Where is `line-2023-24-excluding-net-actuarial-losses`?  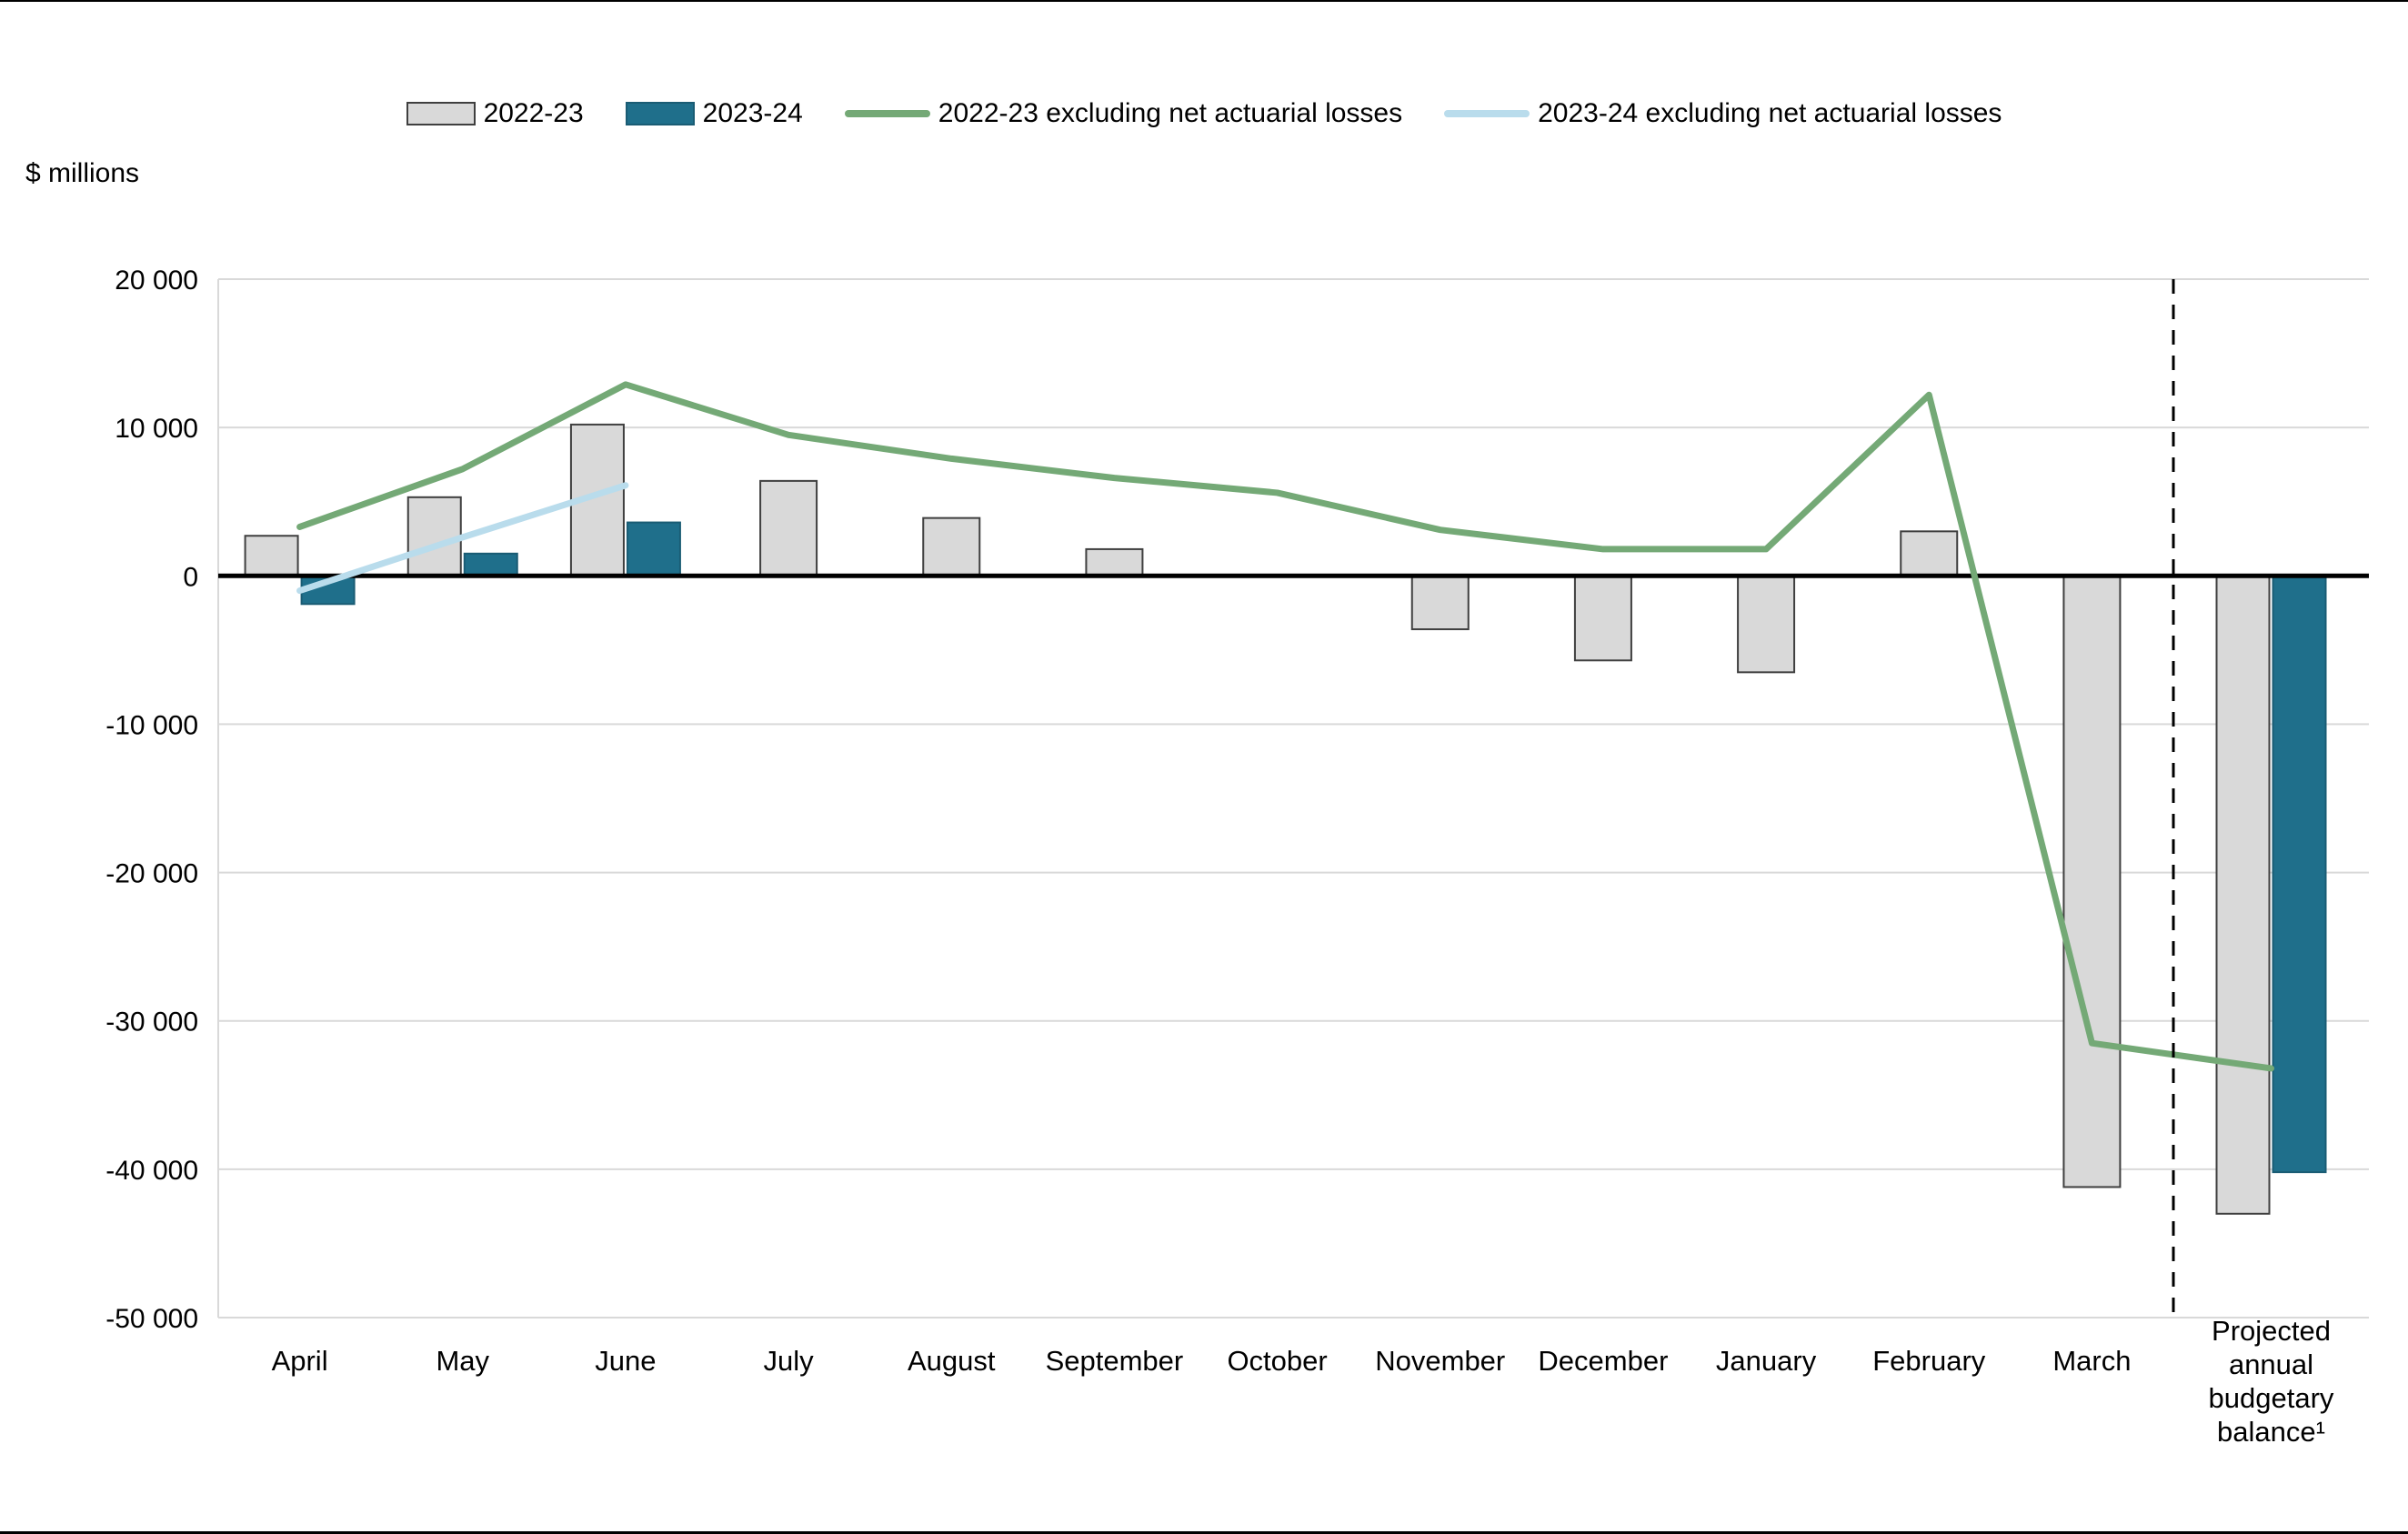
line-2023-24-excluding-net-actuarial-losses is located at coordinates (462, 538).